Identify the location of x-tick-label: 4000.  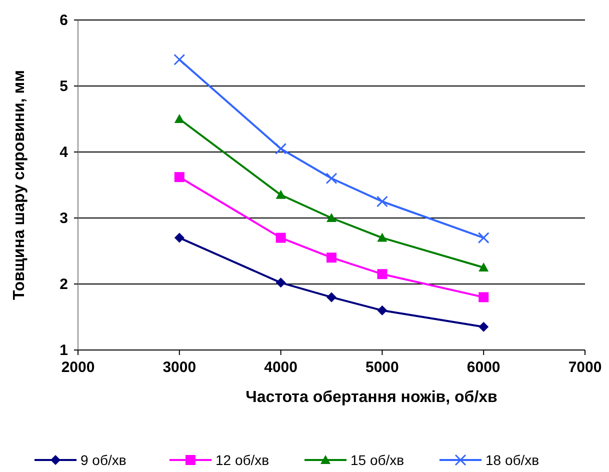
(281, 367).